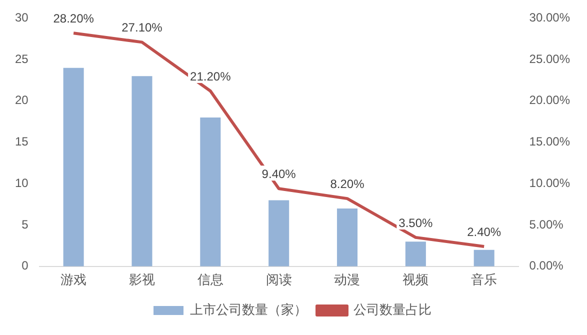 This screenshot has height=335, width=587. What do you see at coordinates (416, 223) in the screenshot?
I see `data-label: 3.50%` at bounding box center [416, 223].